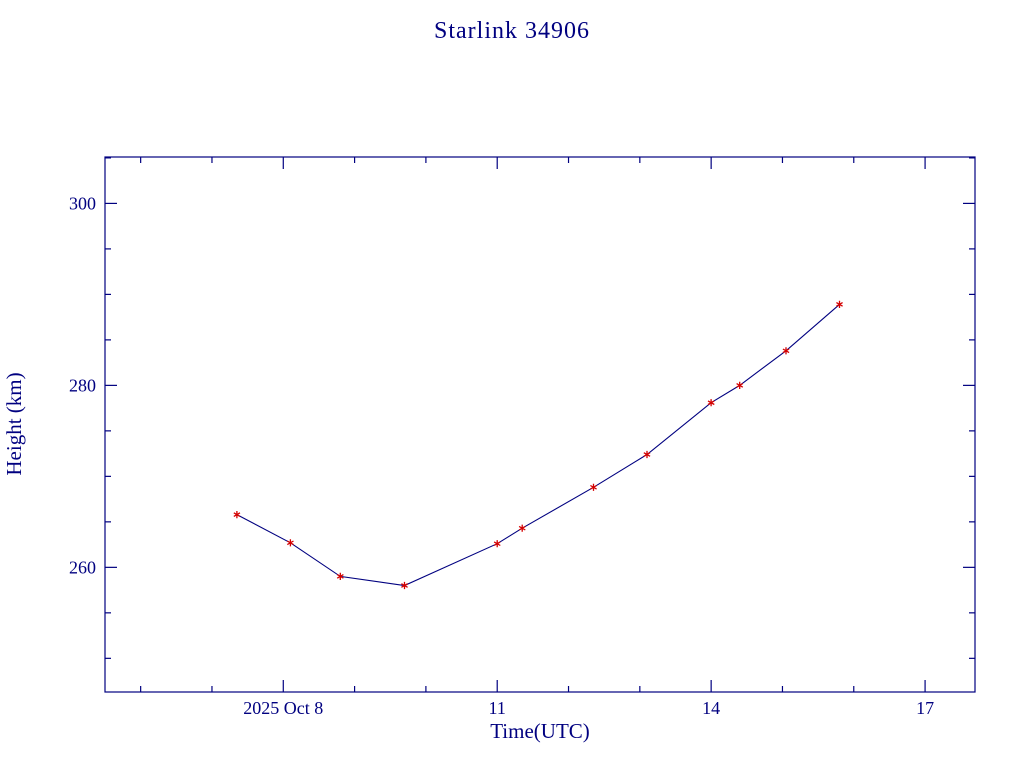 The image size is (1024, 773). What do you see at coordinates (497, 708) in the screenshot?
I see `x-tick-label: 11` at bounding box center [497, 708].